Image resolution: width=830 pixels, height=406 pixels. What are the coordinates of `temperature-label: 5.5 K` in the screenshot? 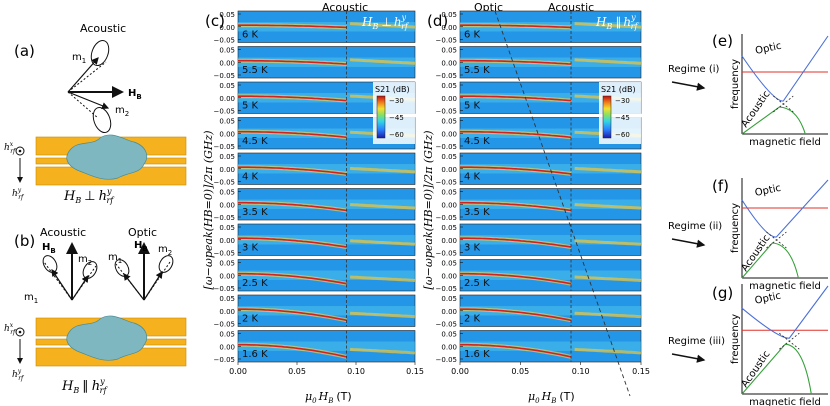 It's located at (477, 70).